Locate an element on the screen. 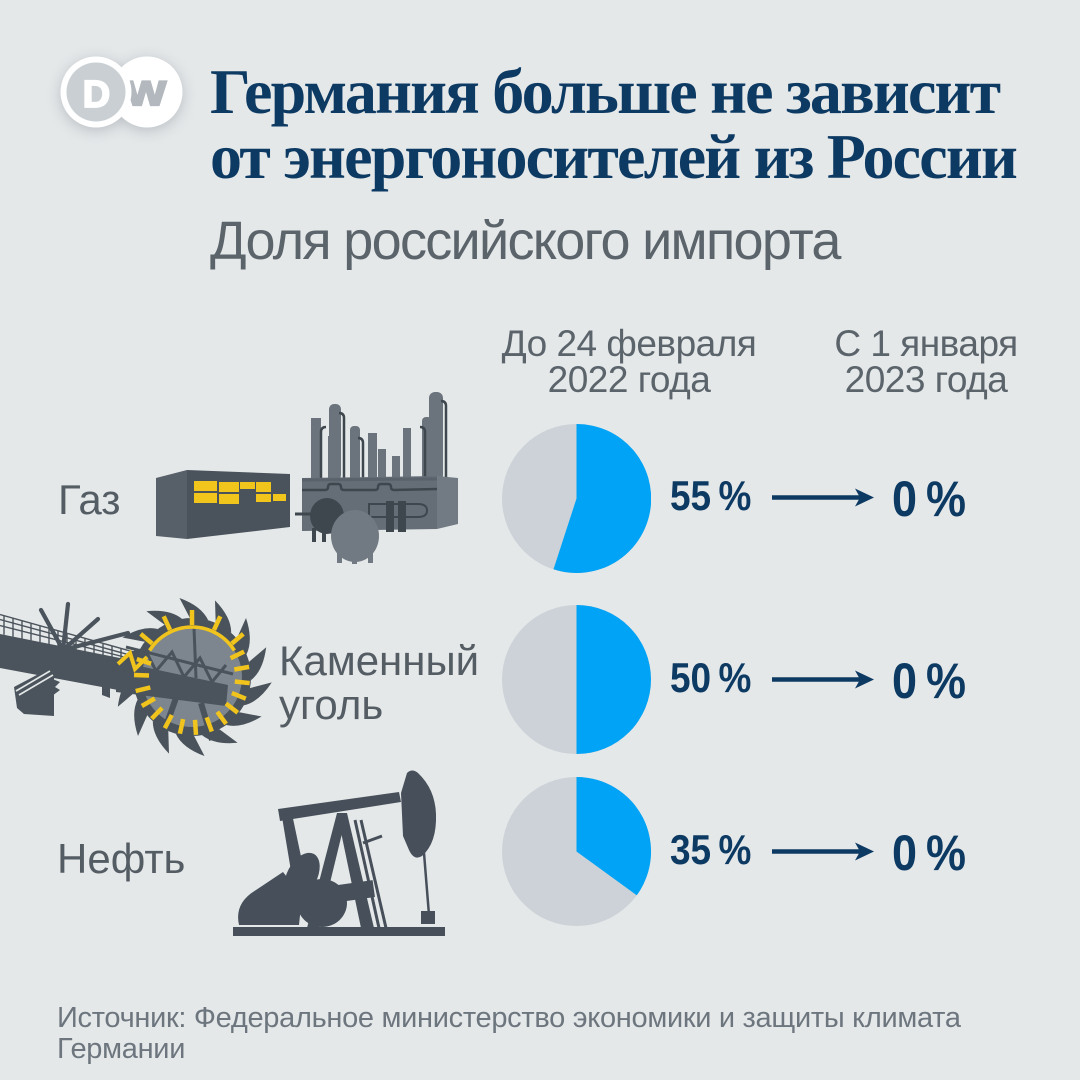 The height and width of the screenshot is (1080, 1080). svg-text: W is located at coordinates (146, 94).